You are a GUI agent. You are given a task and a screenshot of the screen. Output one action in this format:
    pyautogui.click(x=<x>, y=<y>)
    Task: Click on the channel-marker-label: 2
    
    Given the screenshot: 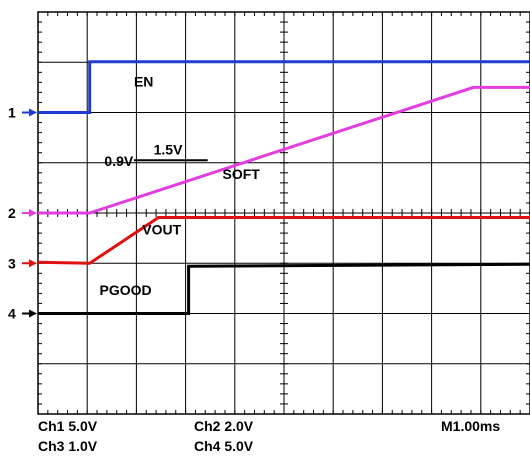 What is the action you would take?
    pyautogui.click(x=12, y=213)
    